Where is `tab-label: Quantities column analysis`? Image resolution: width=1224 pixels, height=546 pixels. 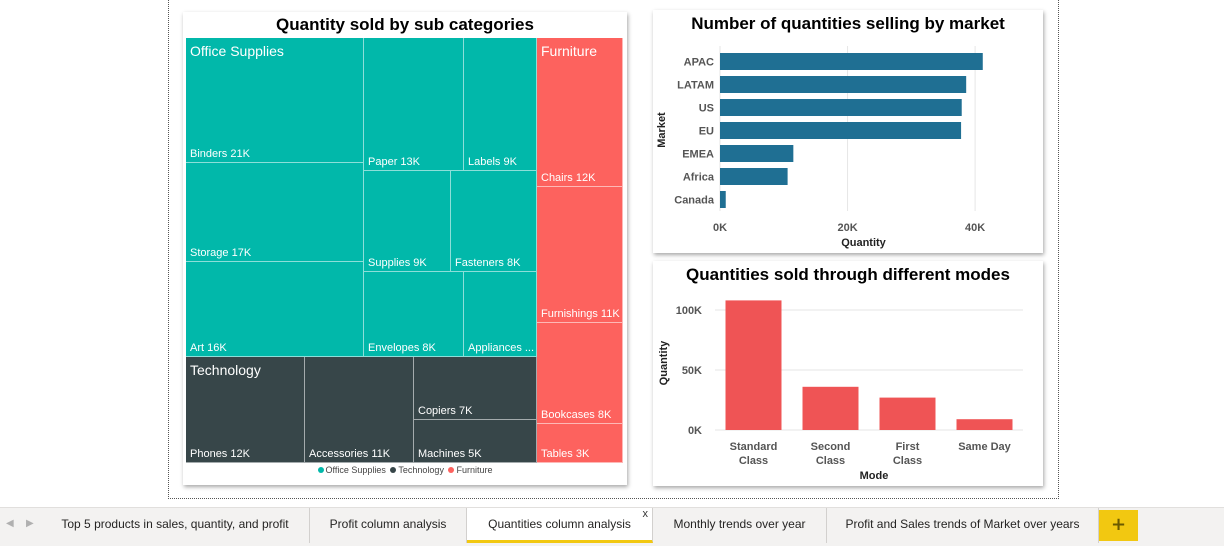 tab-label: Quantities column analysis is located at coordinates (559, 524).